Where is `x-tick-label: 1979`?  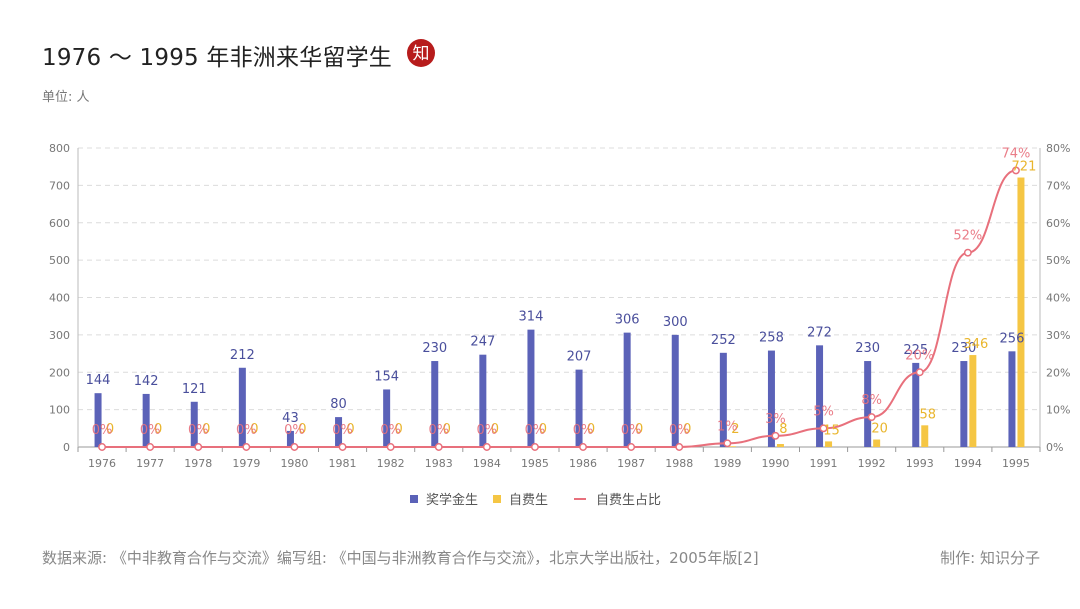 x-tick-label: 1979 is located at coordinates (246, 463).